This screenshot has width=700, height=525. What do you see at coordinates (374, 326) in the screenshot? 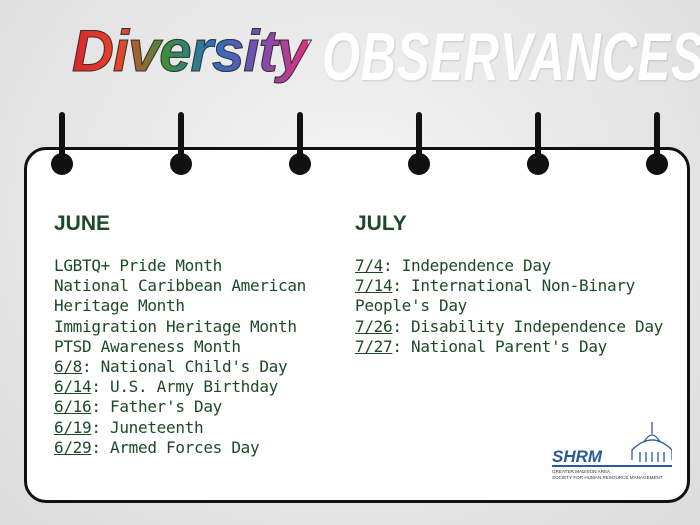
I see `observance-date: 7/26` at bounding box center [374, 326].